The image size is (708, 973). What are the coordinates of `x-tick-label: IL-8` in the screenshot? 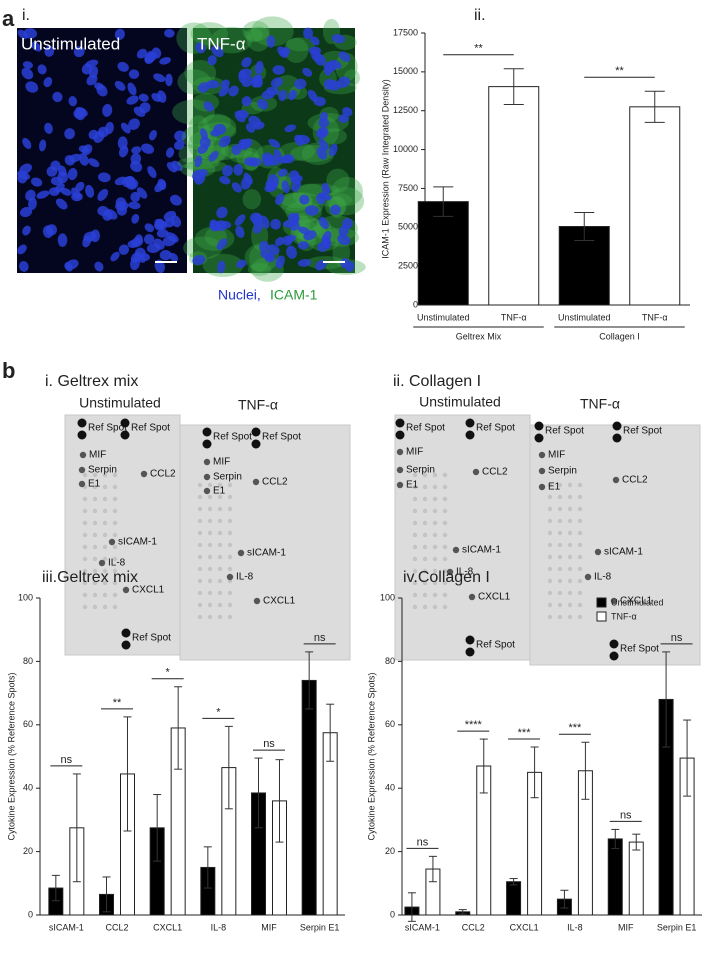 It's located at (219, 927).